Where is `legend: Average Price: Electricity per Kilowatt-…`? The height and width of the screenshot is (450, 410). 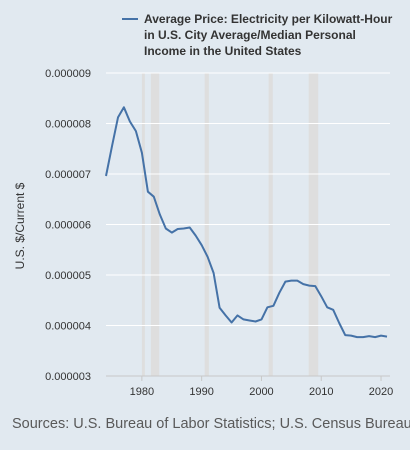
legend: Average Price: Electricity per Kilowatt-… is located at coordinates (257, 35).